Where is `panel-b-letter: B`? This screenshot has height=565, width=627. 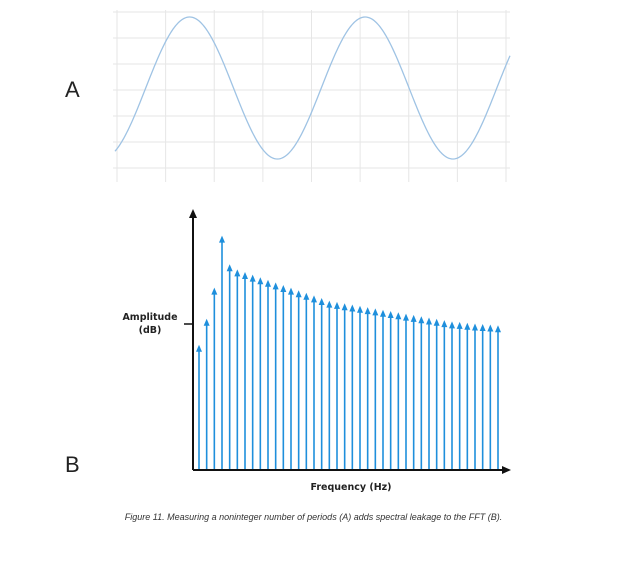
panel-b-letter: B is located at coordinates (72, 464).